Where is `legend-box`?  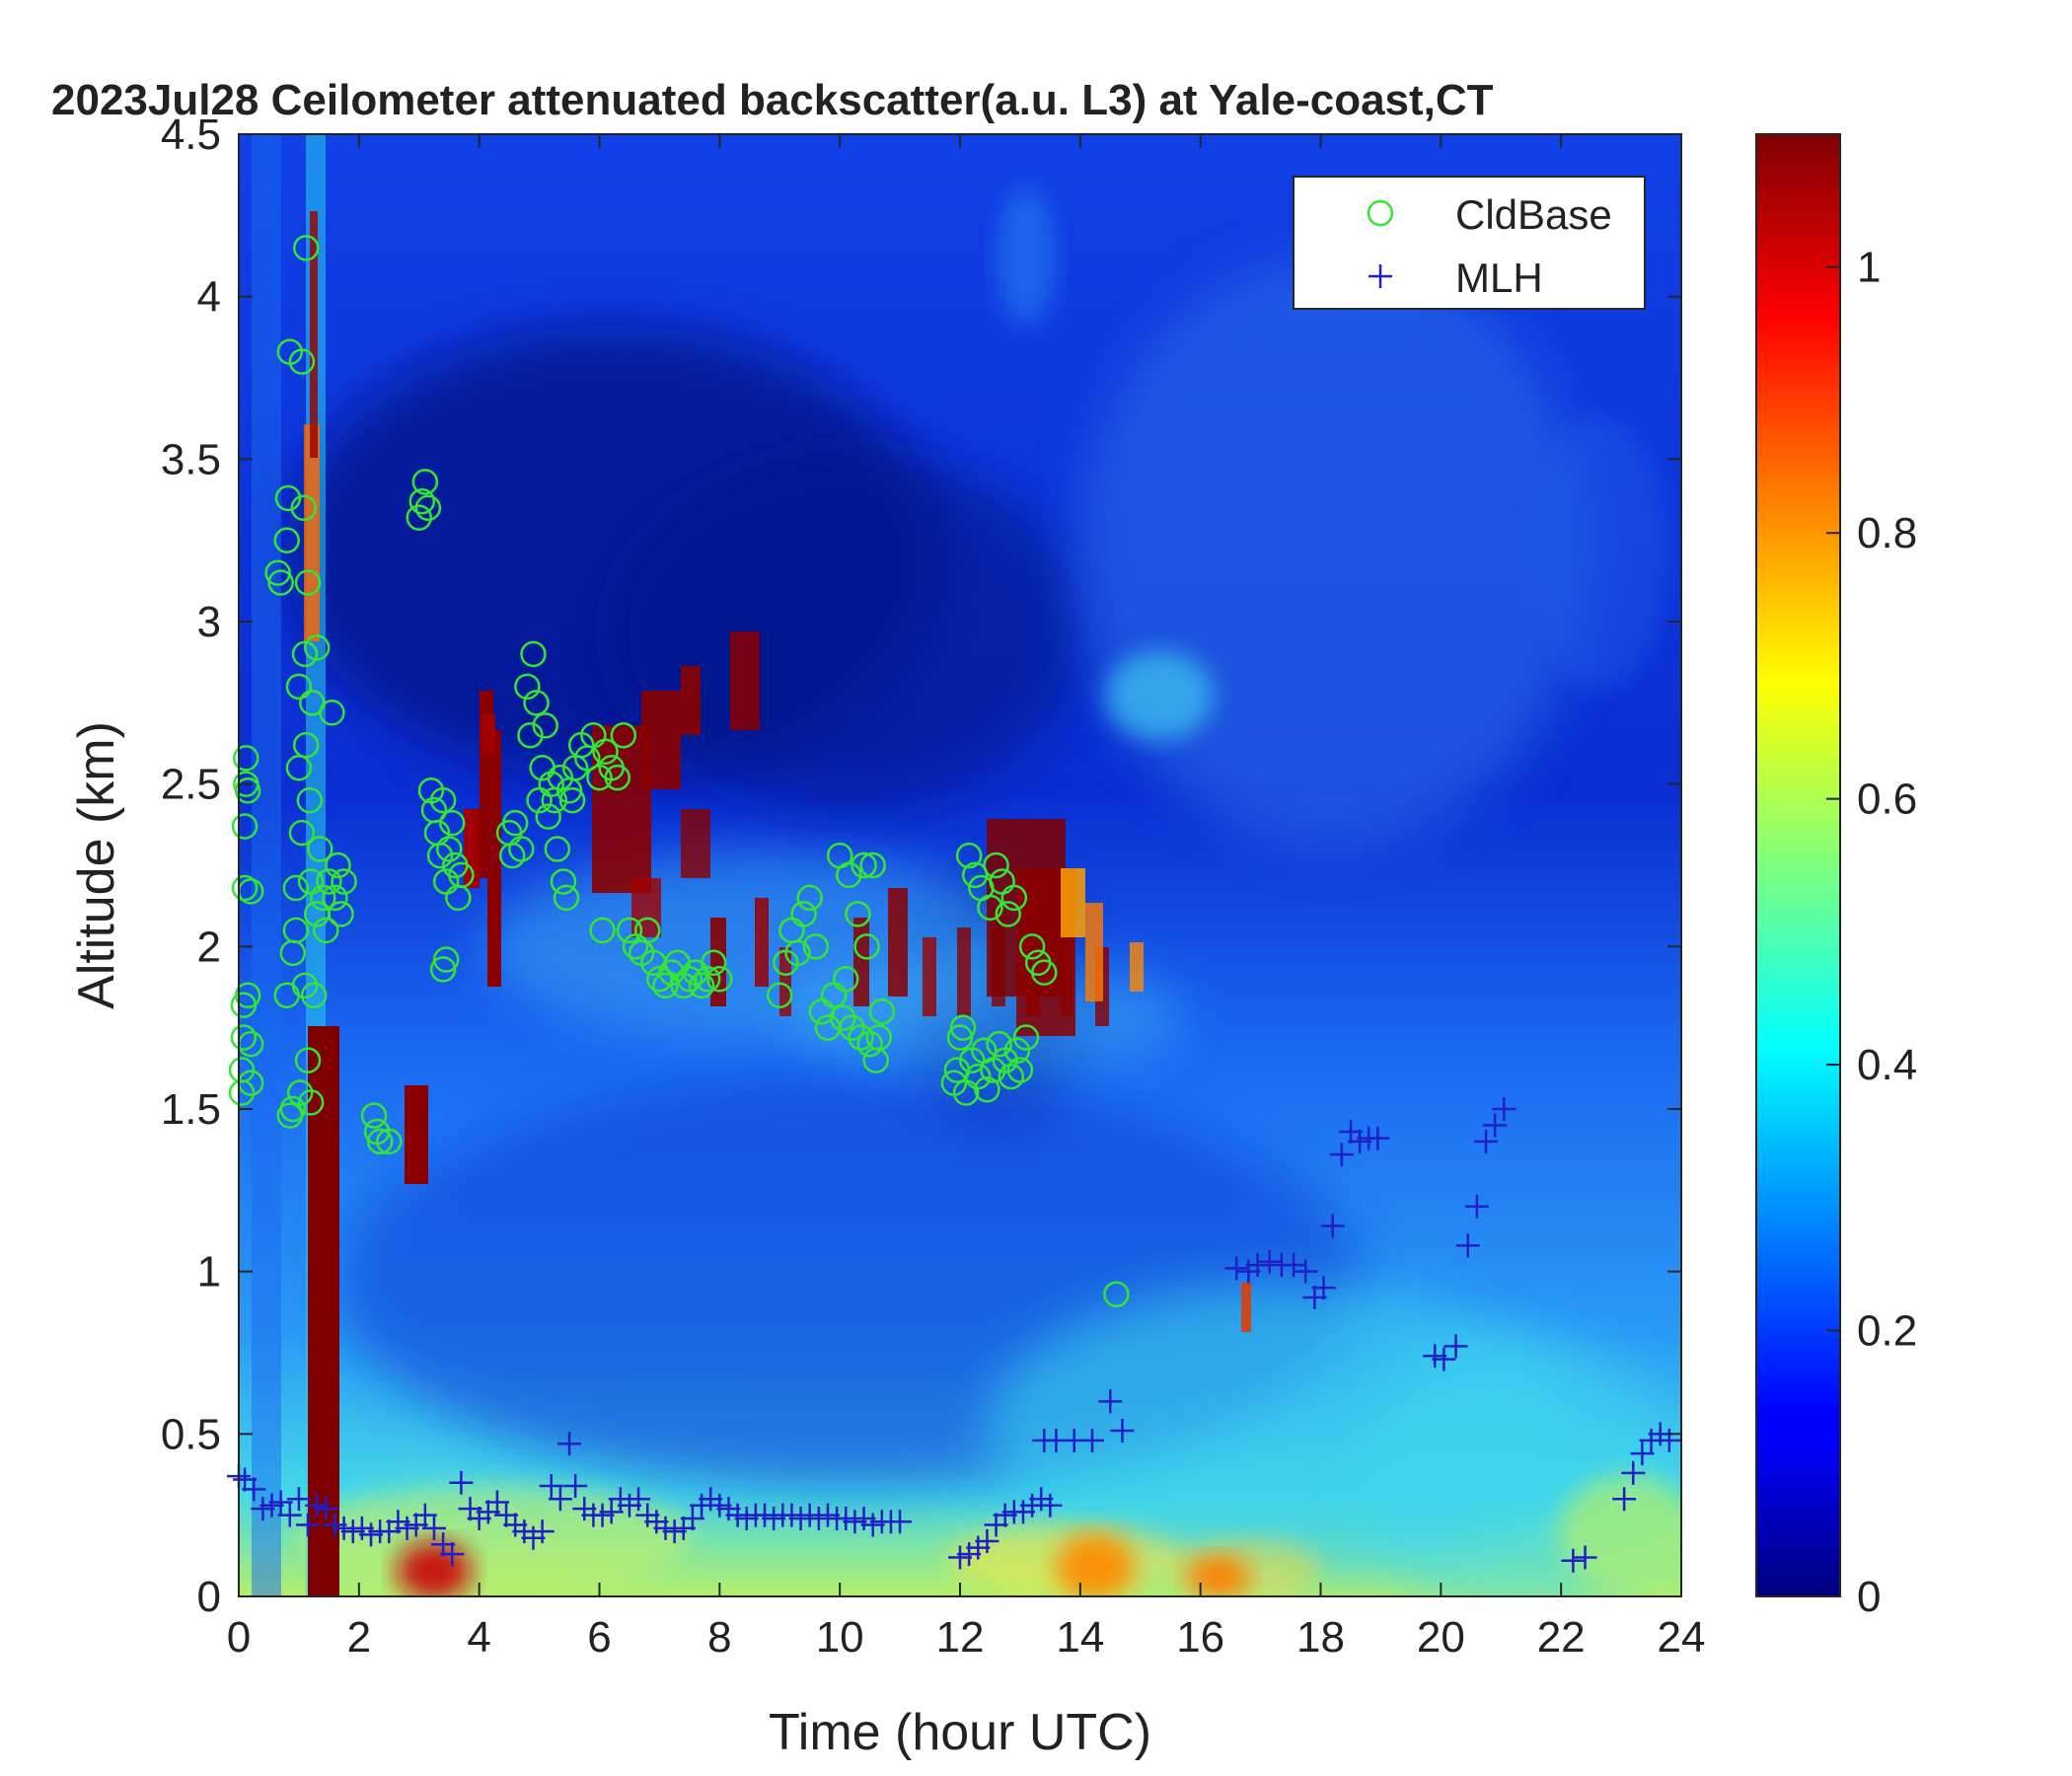 legend-box is located at coordinates (1469, 243).